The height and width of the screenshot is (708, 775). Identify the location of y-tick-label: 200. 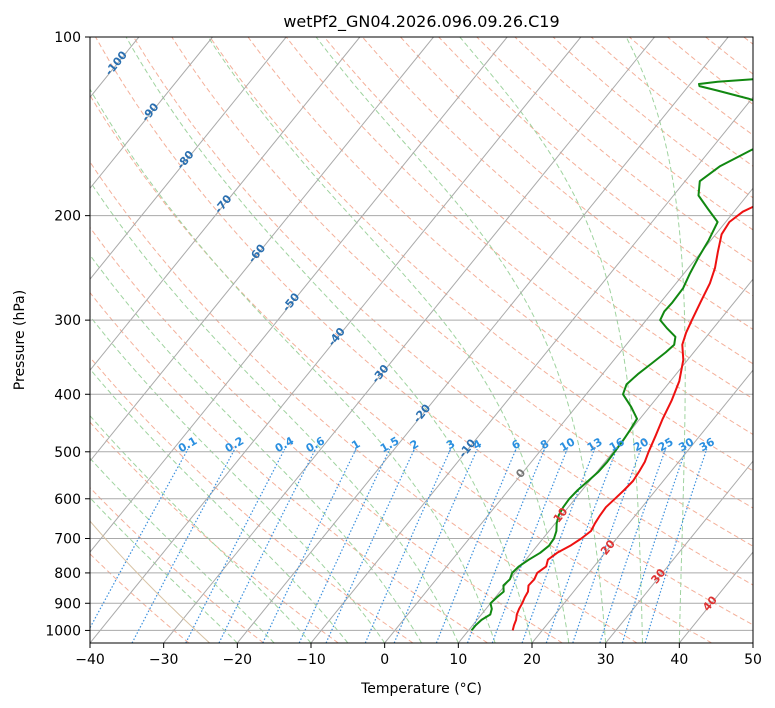
(67, 217).